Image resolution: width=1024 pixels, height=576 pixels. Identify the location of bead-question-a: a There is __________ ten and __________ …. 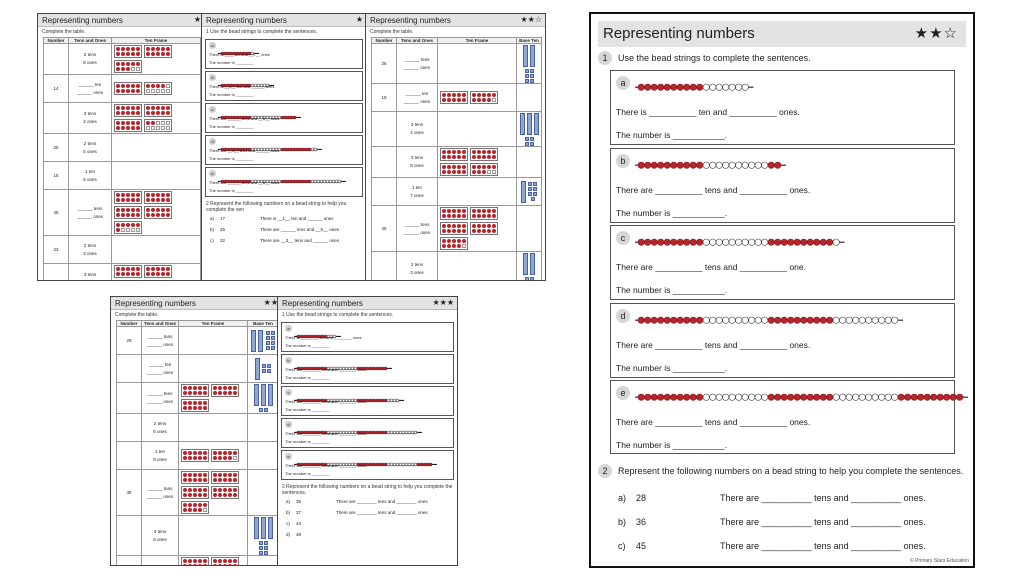
(782, 107).